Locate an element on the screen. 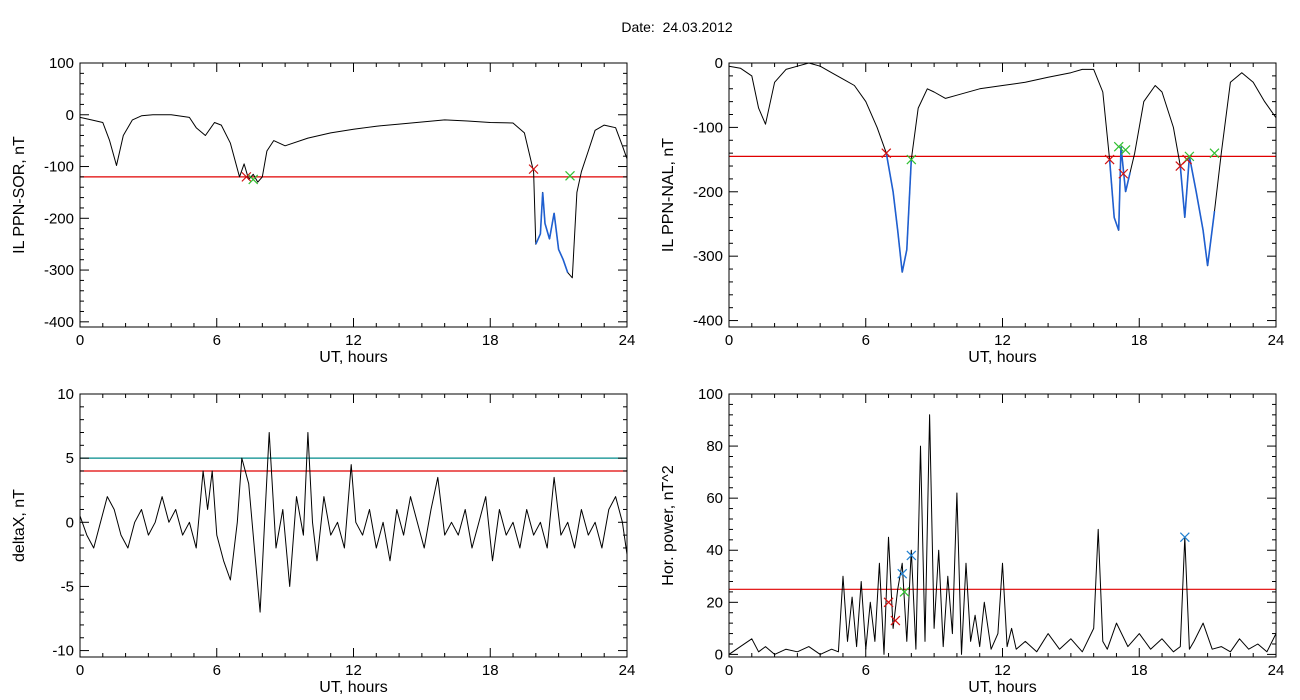  y-tick-label: -5 is located at coordinates (67, 586).